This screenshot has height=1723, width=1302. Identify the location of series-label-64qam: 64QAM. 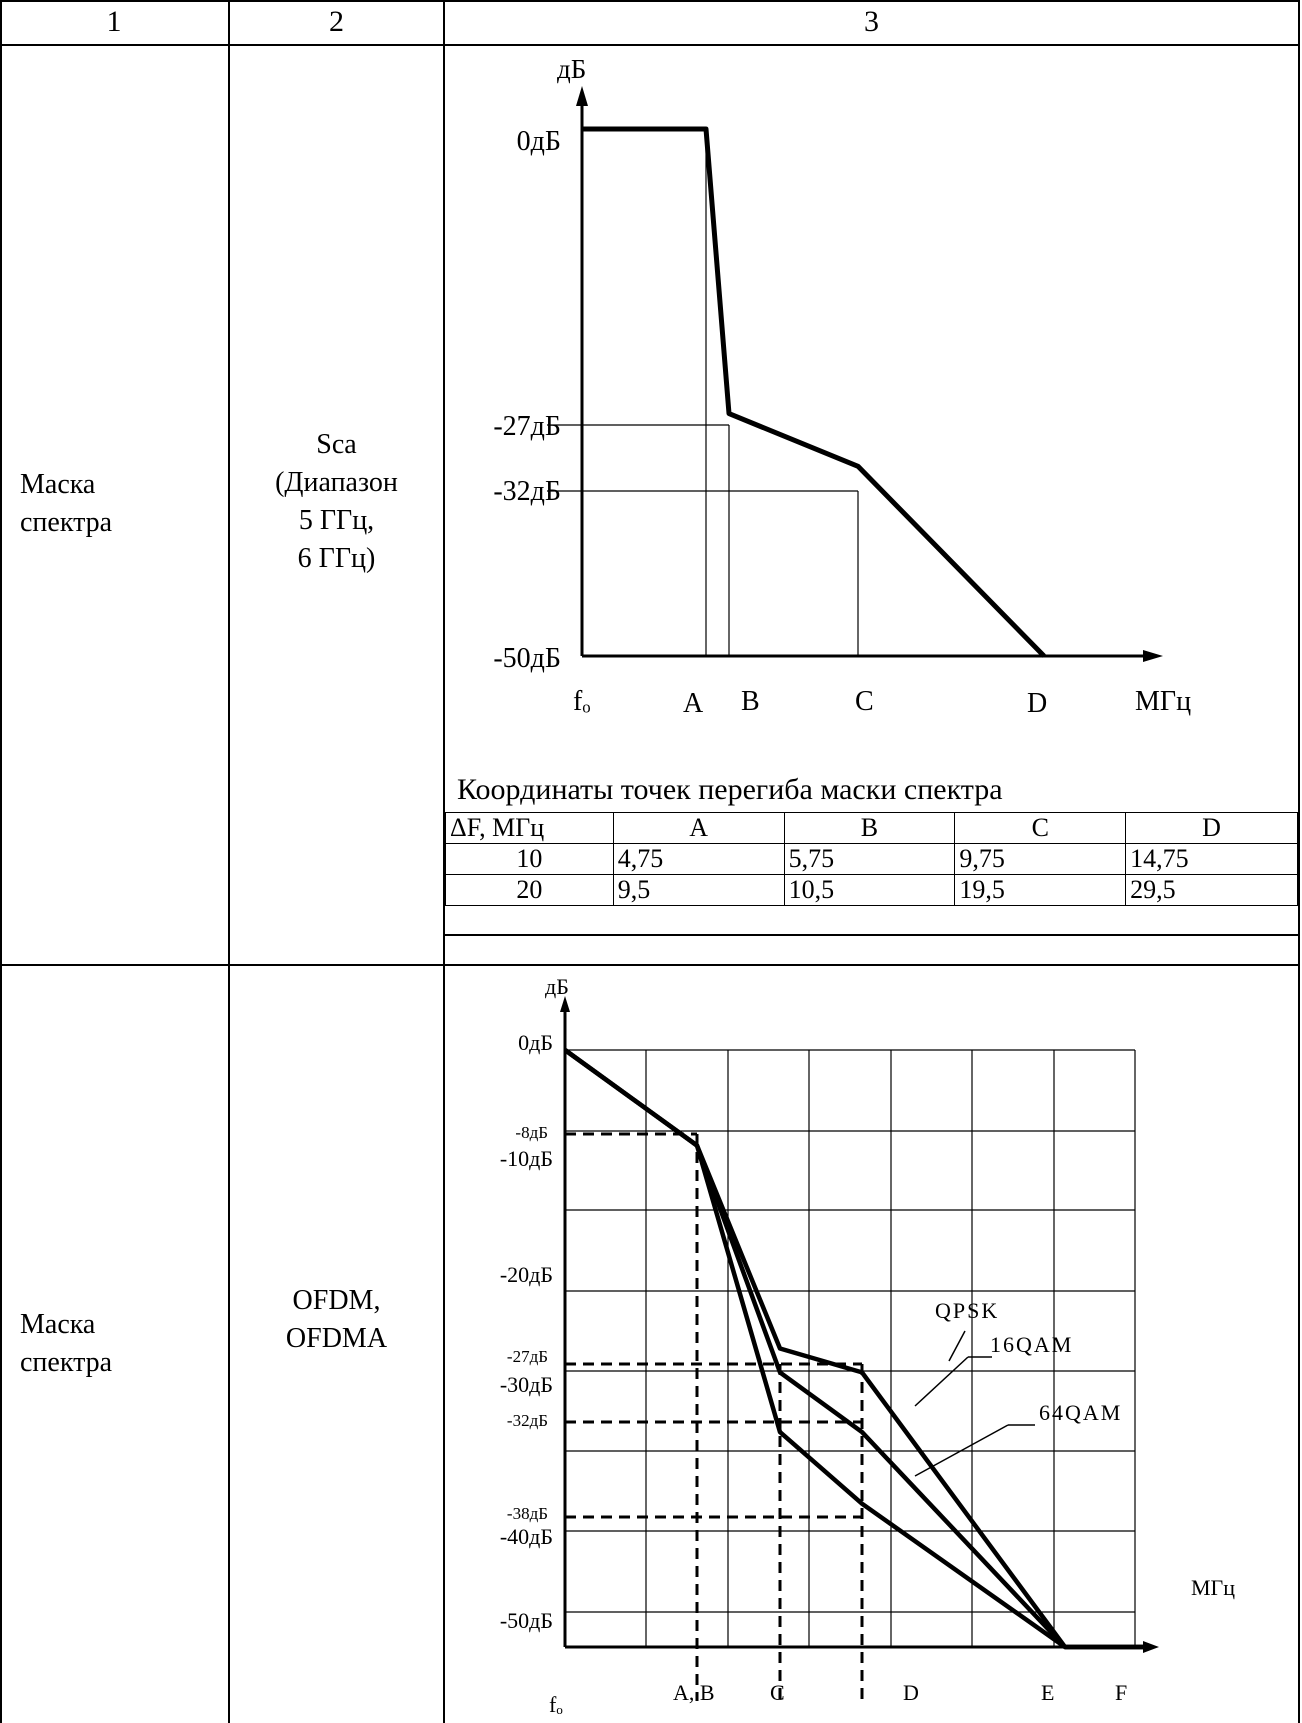
(1080, 1412).